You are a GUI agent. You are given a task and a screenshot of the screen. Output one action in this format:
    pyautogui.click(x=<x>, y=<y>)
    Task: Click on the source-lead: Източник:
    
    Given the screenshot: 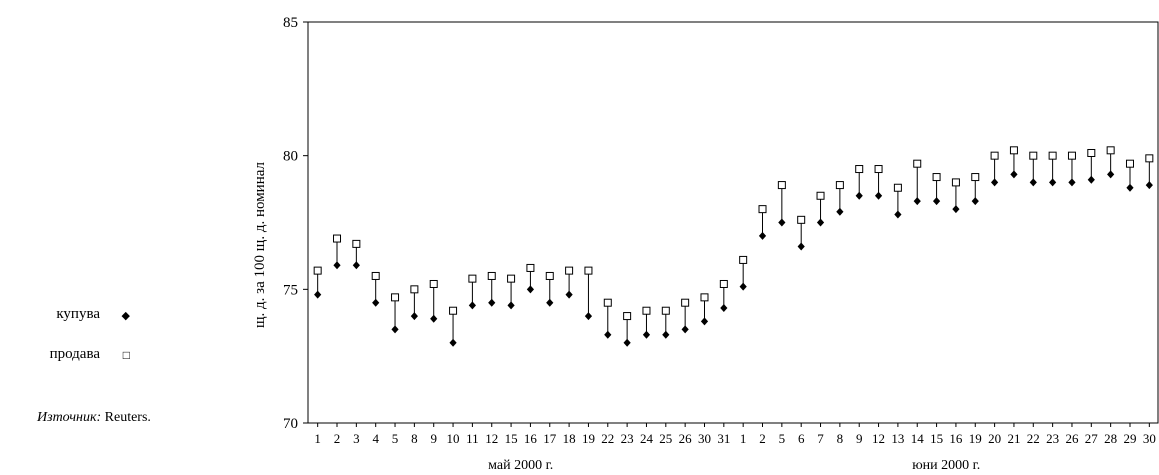 What is the action you would take?
    pyautogui.click(x=69, y=417)
    